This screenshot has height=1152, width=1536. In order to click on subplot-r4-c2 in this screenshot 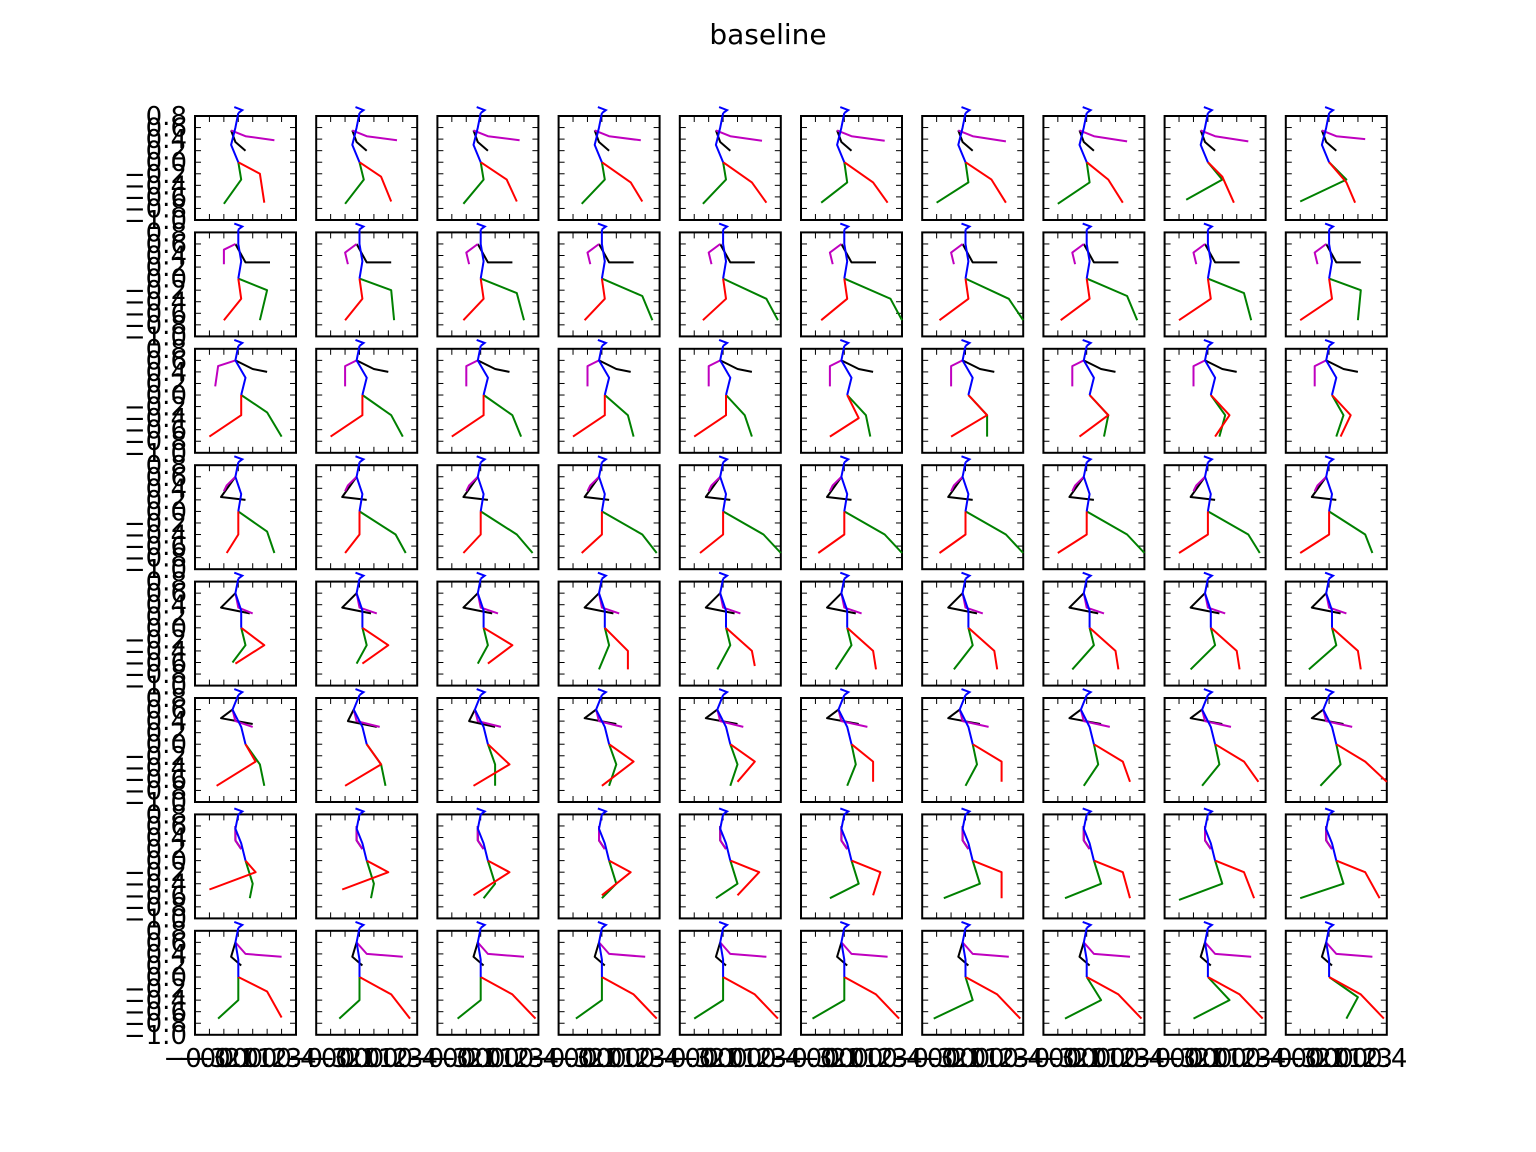, I will do `click(367, 513)`.